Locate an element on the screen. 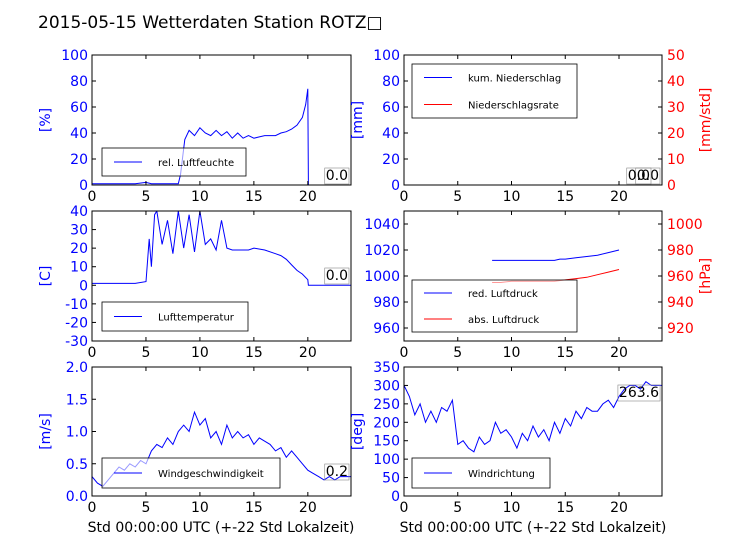 The image size is (736, 552). y-tick-label: 150 is located at coordinates (386, 442).